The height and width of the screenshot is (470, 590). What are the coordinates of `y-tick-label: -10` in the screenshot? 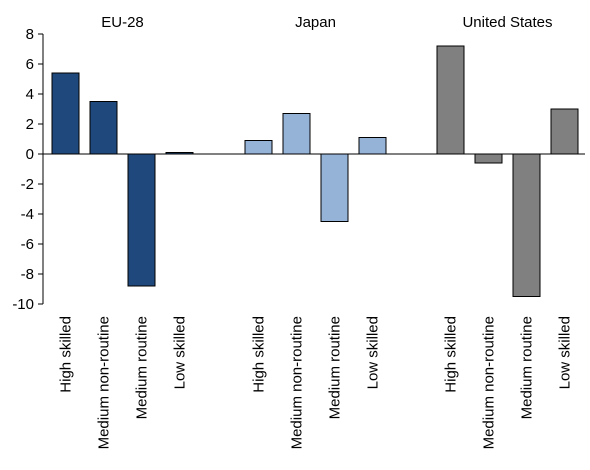 It's located at (23, 304).